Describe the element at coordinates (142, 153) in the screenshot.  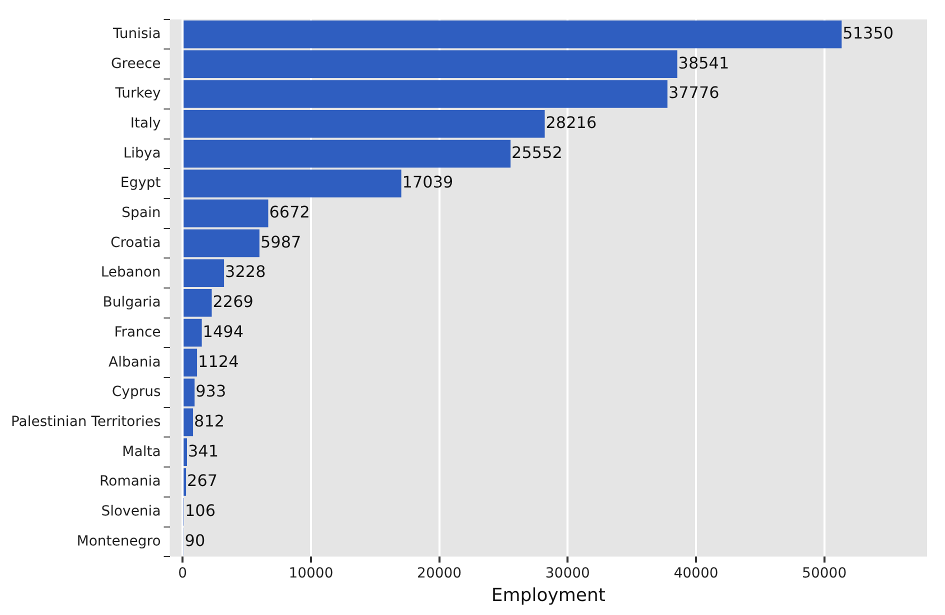
I see `y-tick-label: Libya` at that location.